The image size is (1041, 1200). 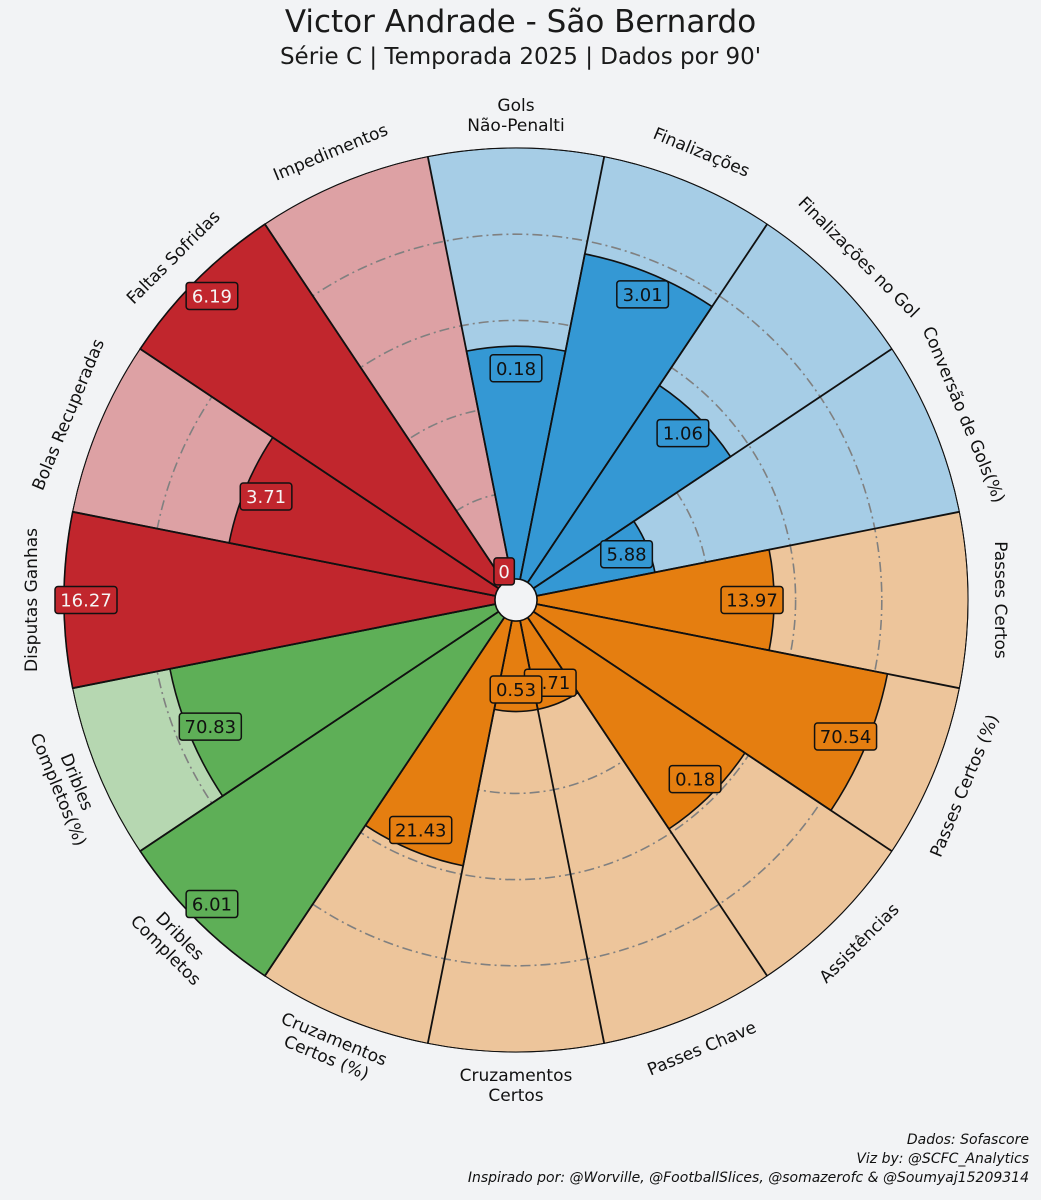 I want to click on param-label-line: Gols, so click(x=515, y=106).